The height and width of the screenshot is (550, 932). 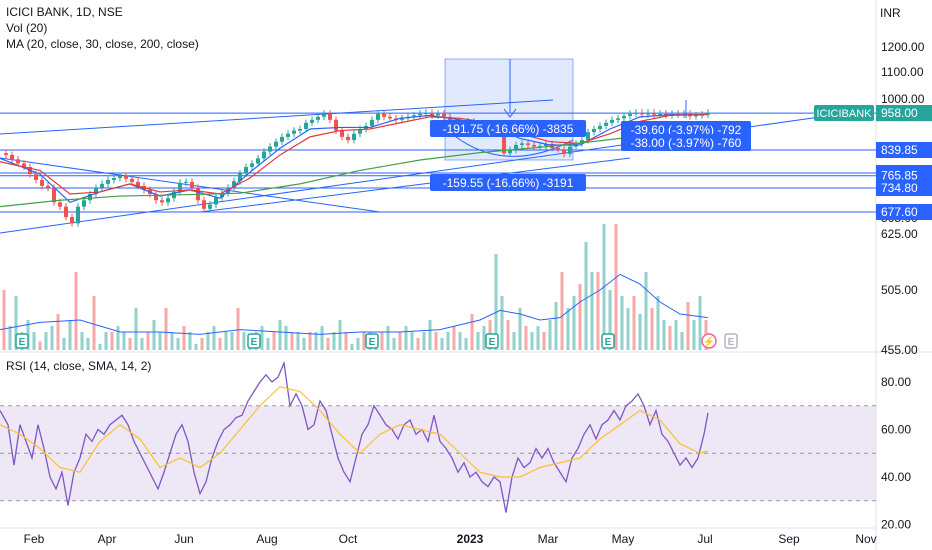 I want to click on price-tick-label: 1200.00, so click(x=903, y=47).